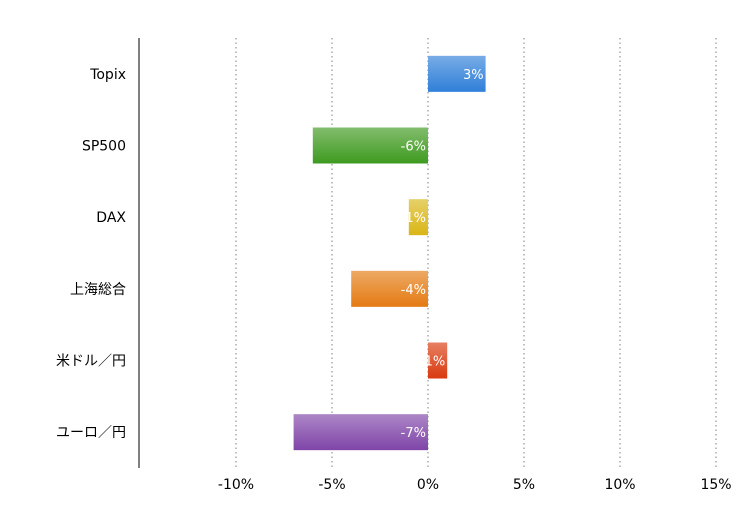 This screenshot has width=750, height=532. What do you see at coordinates (524, 485) in the screenshot?
I see `x-tick-label: 5%` at bounding box center [524, 485].